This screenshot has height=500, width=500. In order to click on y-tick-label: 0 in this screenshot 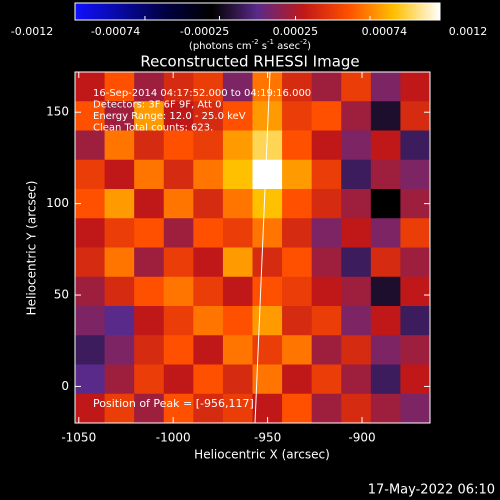, I will do `click(65, 386)`.